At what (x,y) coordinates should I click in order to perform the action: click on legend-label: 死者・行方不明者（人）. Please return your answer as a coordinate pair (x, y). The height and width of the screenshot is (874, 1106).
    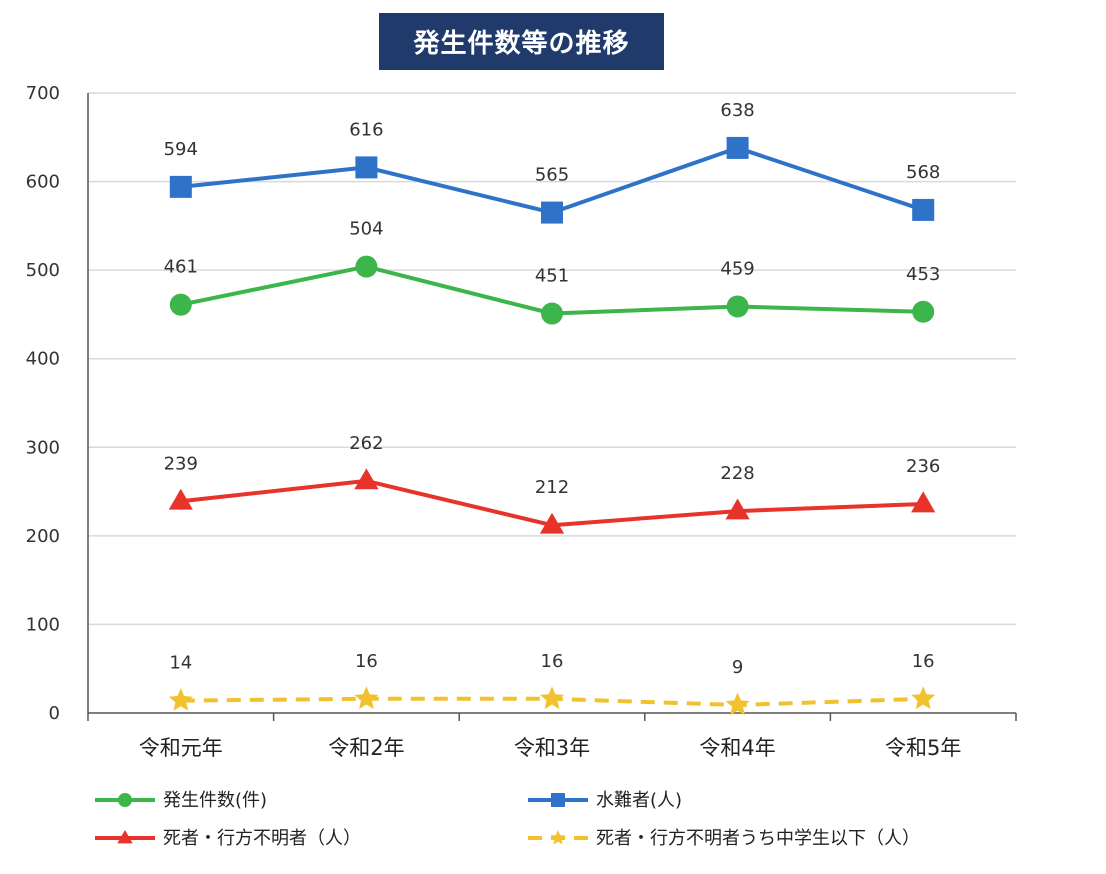
    Looking at the image, I should click on (262, 838).